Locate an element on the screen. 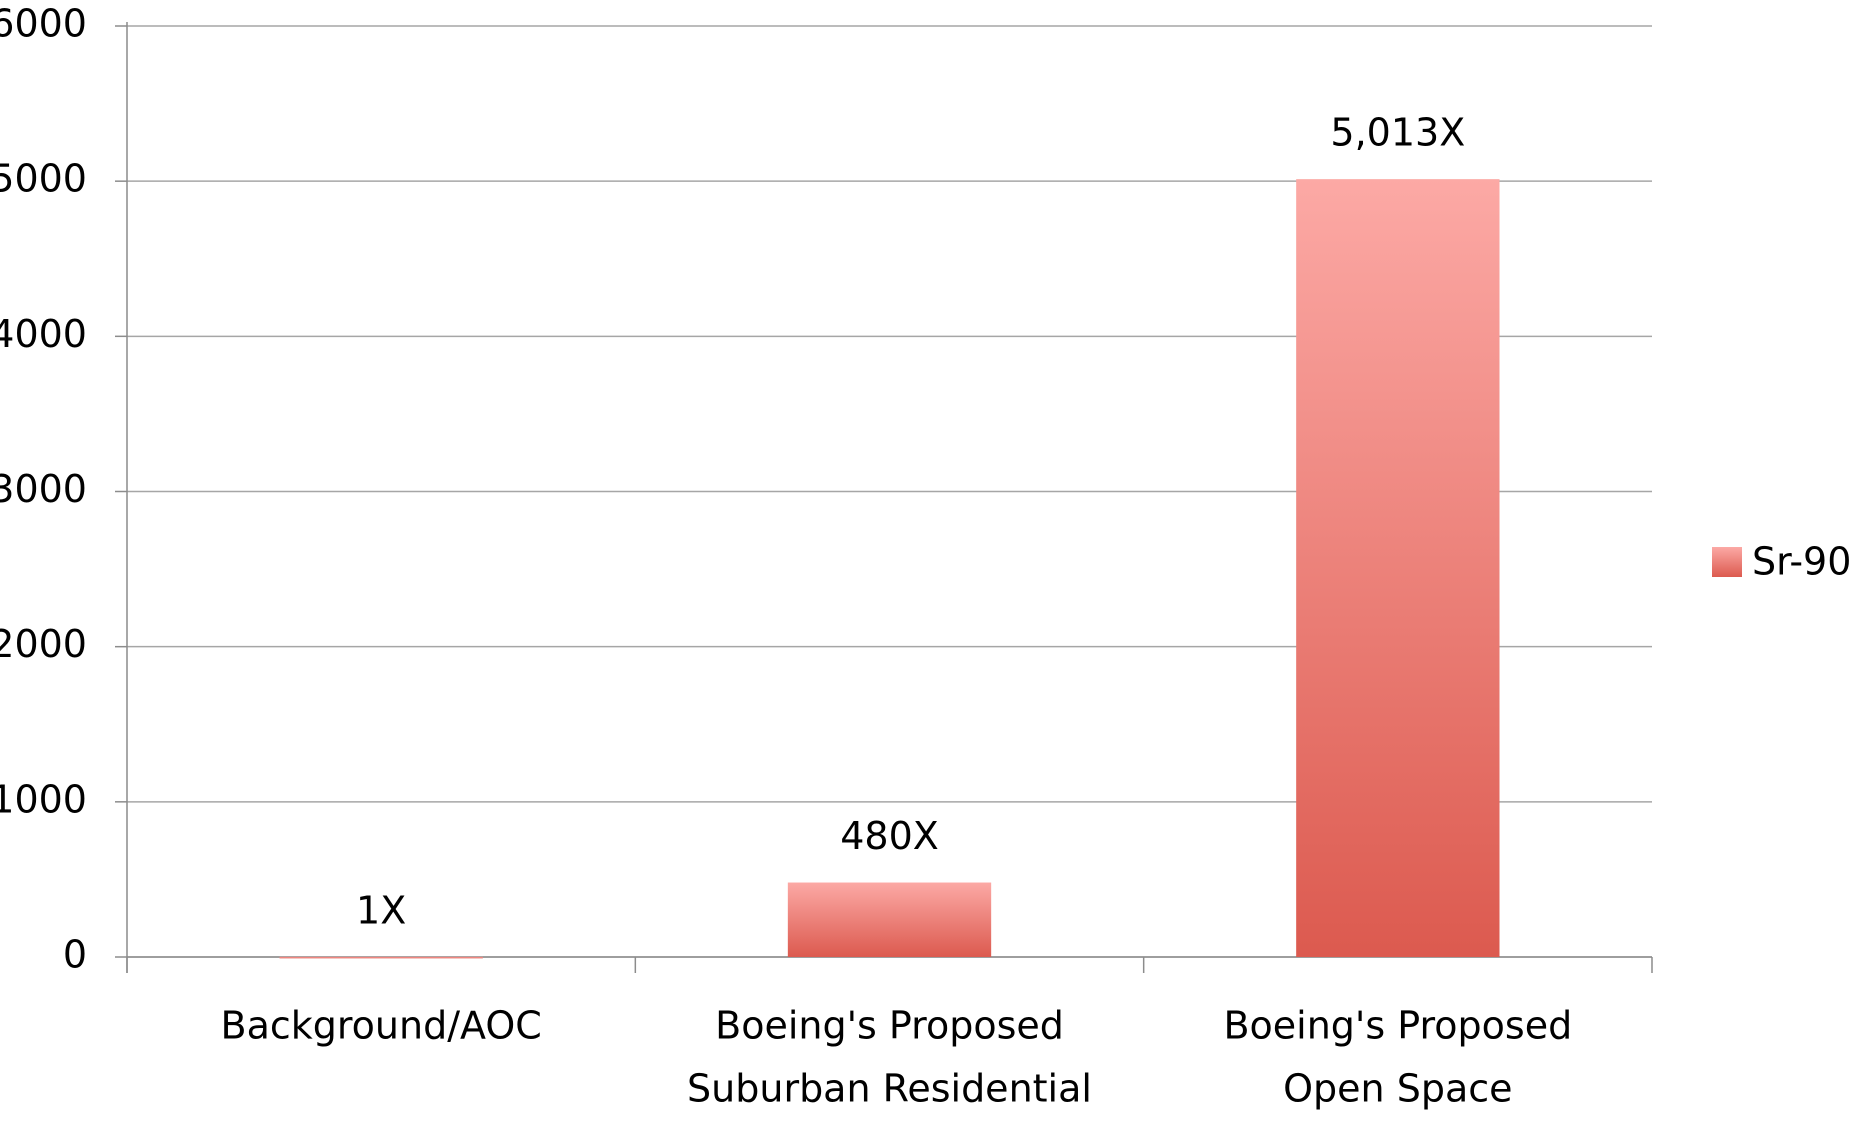 The image size is (1864, 1124). legend-swatch is located at coordinates (1727, 562).